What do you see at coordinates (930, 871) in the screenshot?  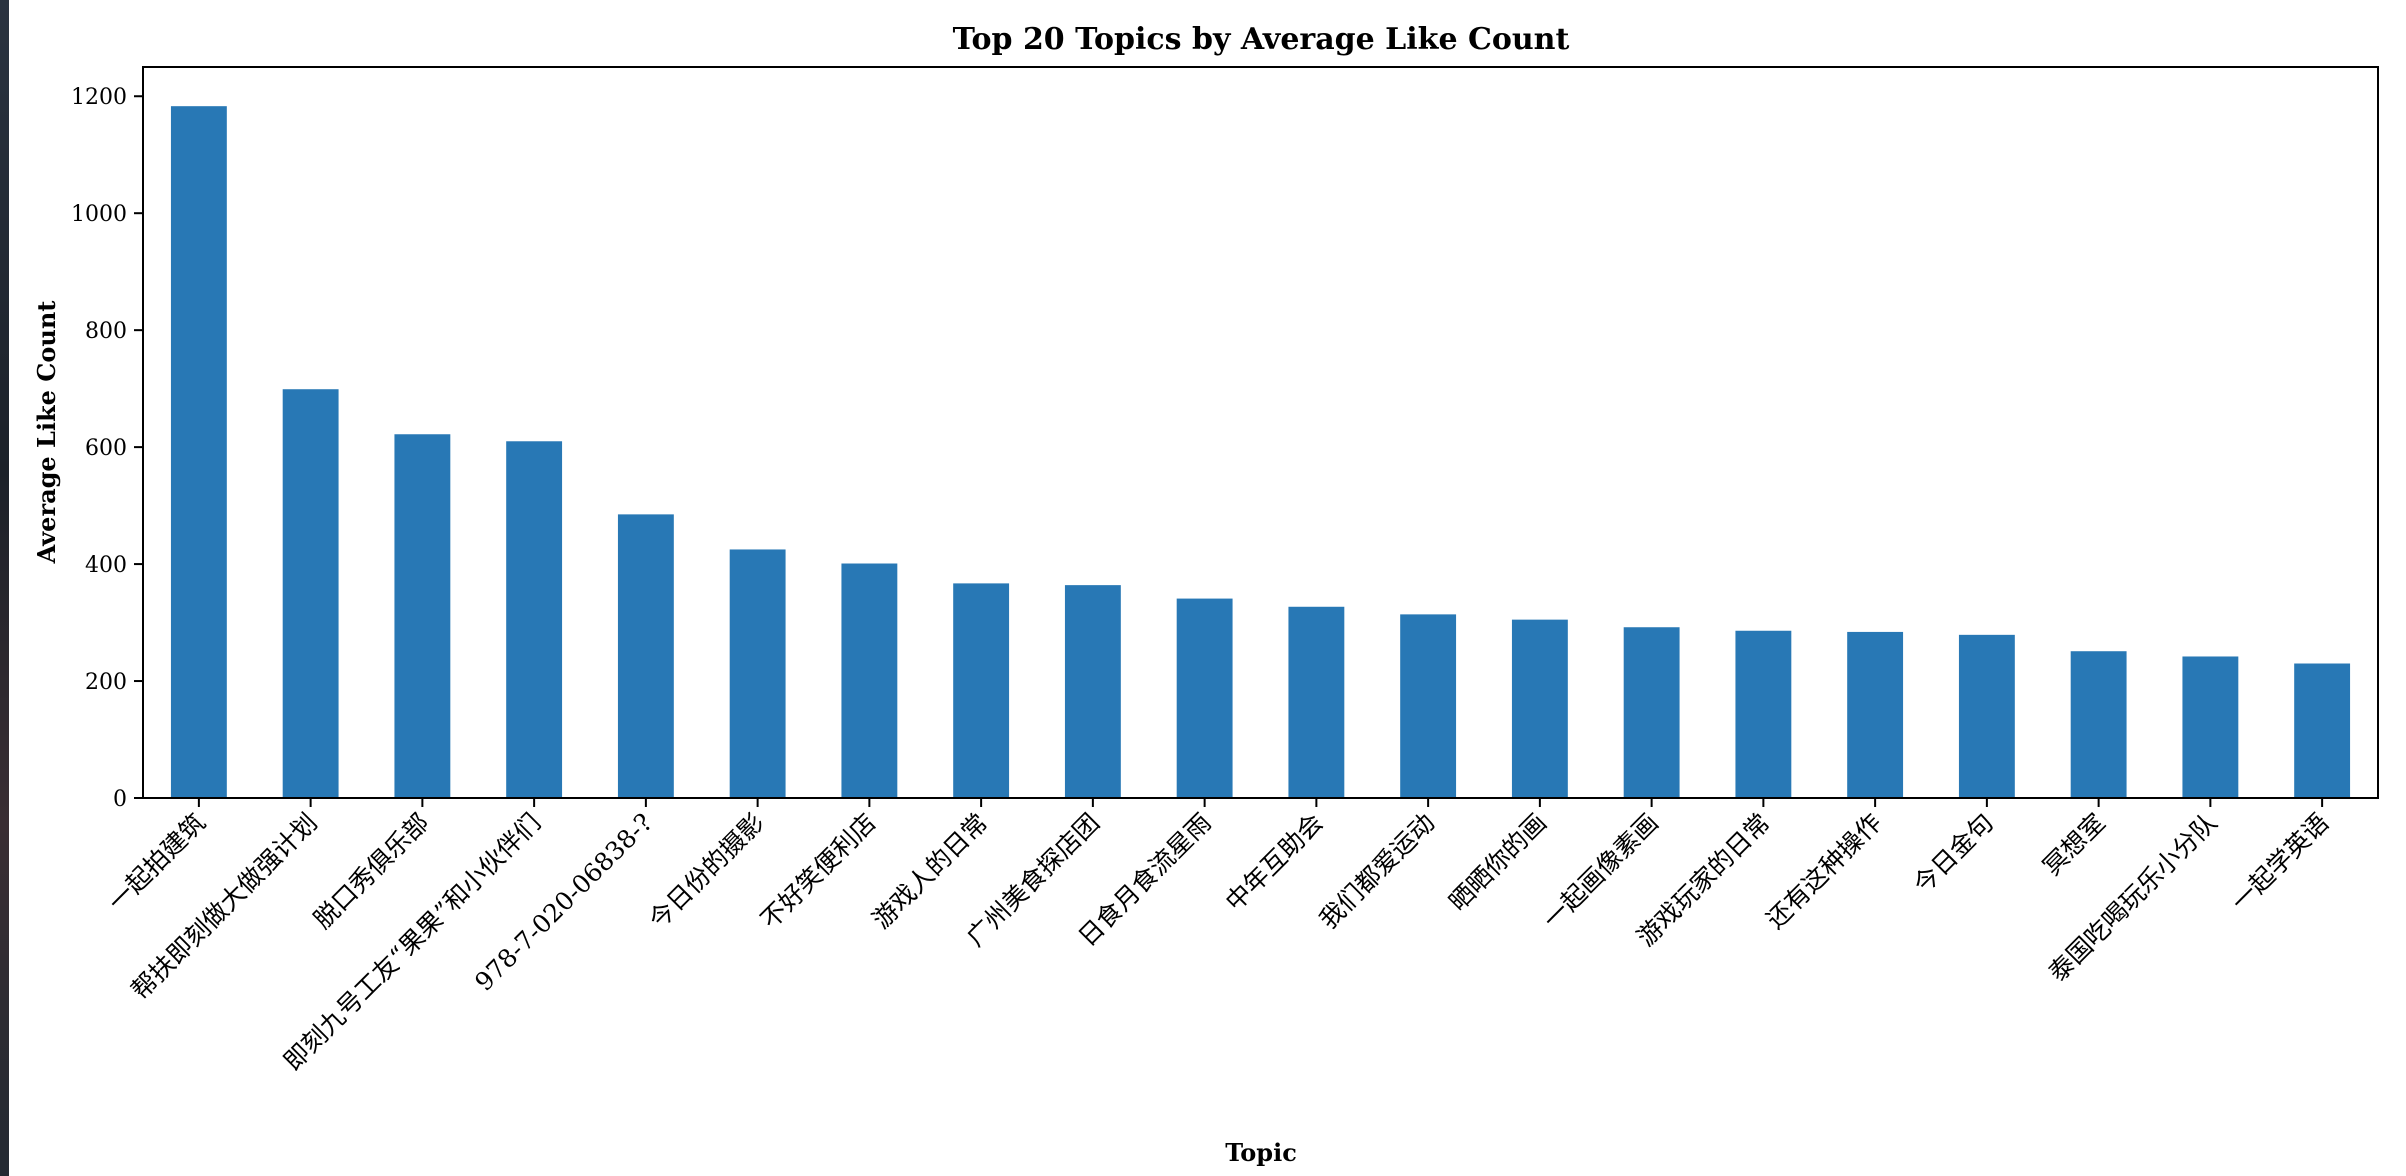 I see `x-tick-label: 游戏人的日常` at bounding box center [930, 871].